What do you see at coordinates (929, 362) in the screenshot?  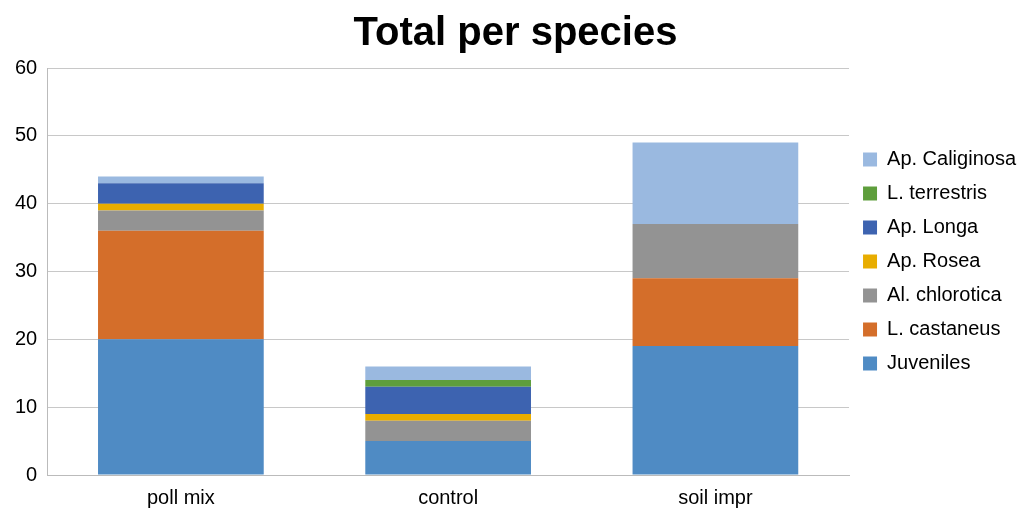 I see `legend-label: Juveniles` at bounding box center [929, 362].